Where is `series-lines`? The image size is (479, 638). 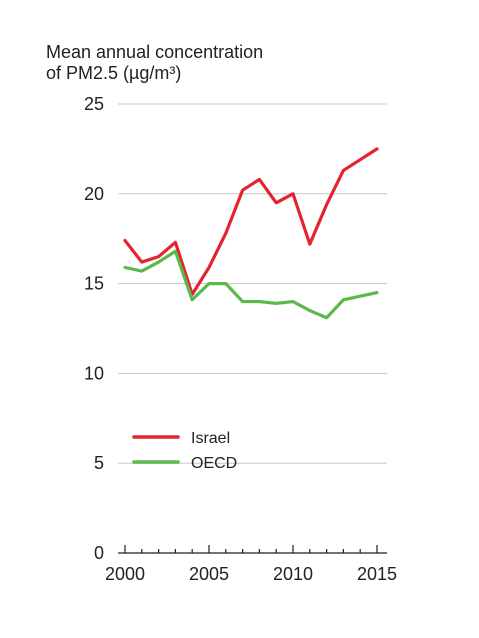 series-lines is located at coordinates (251, 233).